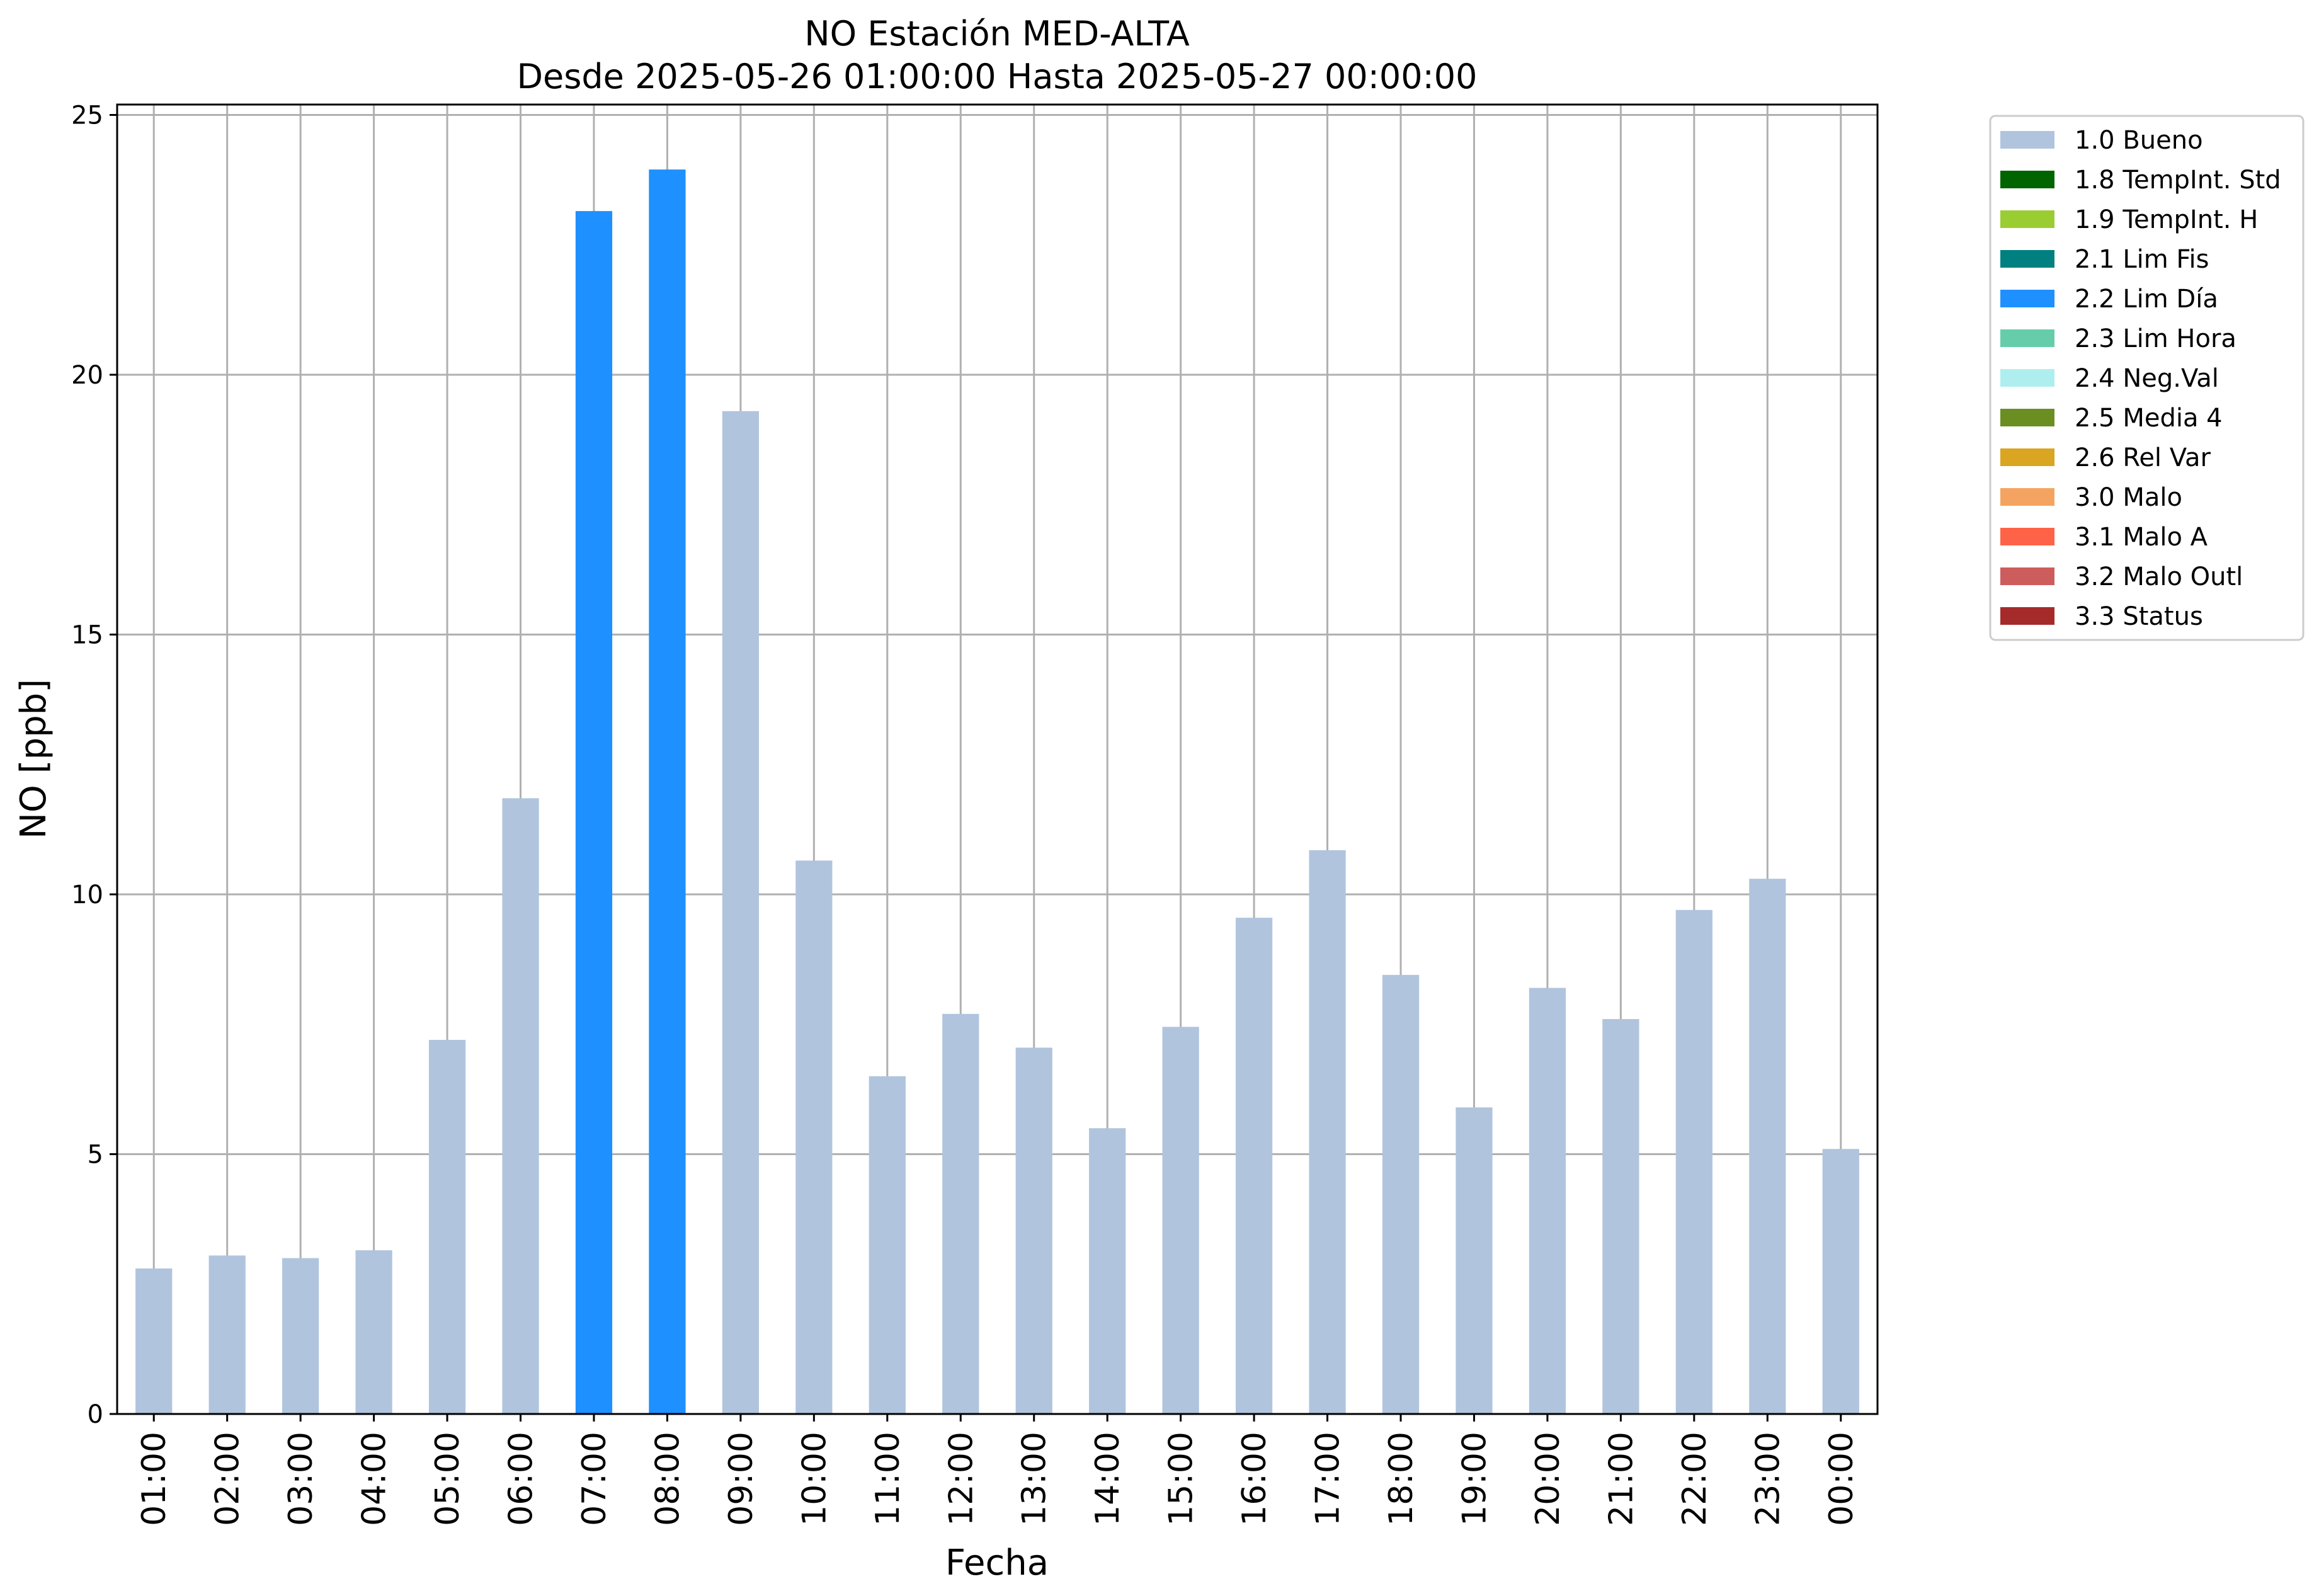  I want to click on x-tick-label: 16:00, so click(1254, 1479).